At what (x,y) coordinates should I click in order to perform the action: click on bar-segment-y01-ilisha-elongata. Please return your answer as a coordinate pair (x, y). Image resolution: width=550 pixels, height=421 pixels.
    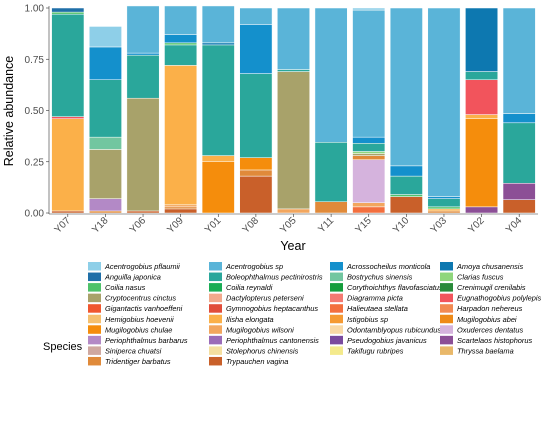
    Looking at the image, I should click on (218, 159).